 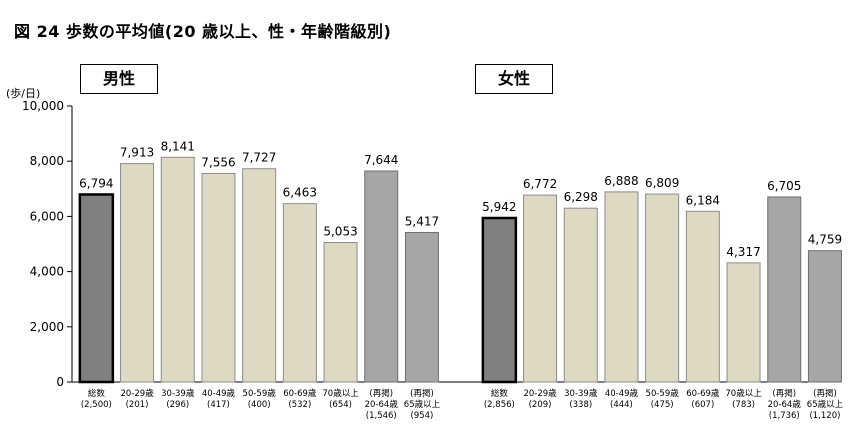 I want to click on data-label: 5,942, so click(x=499, y=207).